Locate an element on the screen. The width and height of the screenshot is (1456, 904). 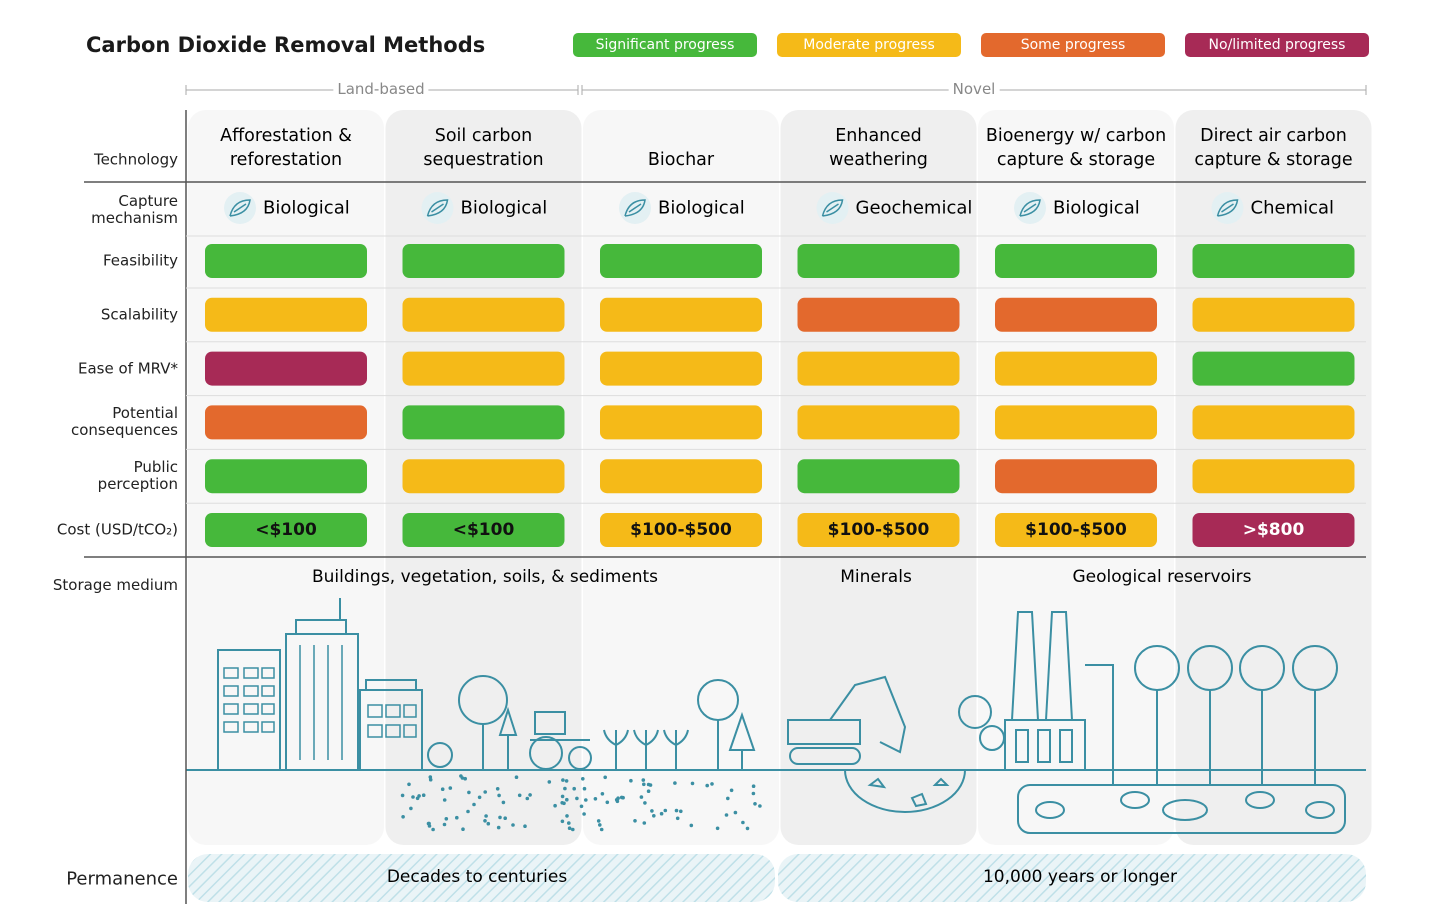
legend-item: Moderate progress is located at coordinates (869, 45).